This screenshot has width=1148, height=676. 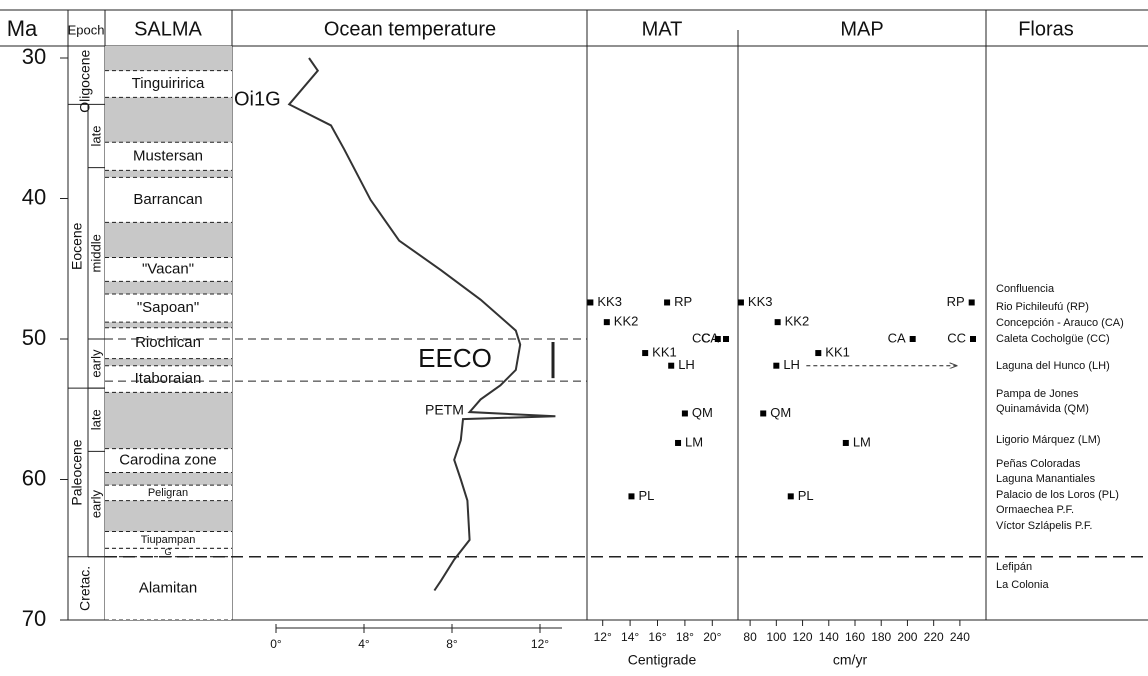 What do you see at coordinates (750, 637) in the screenshot?
I see `scatter-tick-label: 80` at bounding box center [750, 637].